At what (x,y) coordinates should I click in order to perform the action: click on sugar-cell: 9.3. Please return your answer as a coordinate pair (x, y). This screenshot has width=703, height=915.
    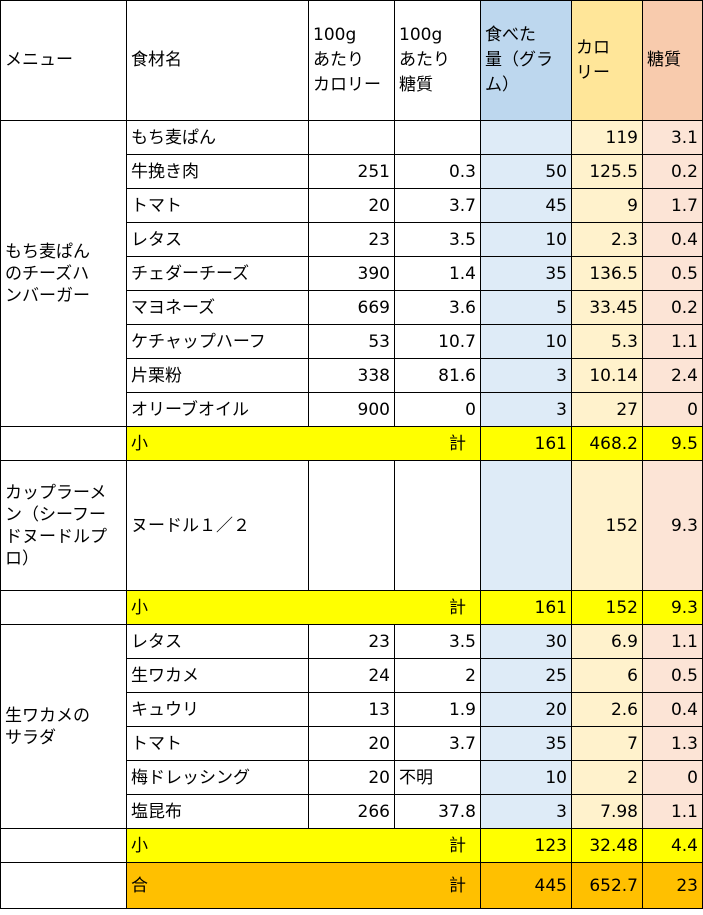
    Looking at the image, I should click on (672, 525).